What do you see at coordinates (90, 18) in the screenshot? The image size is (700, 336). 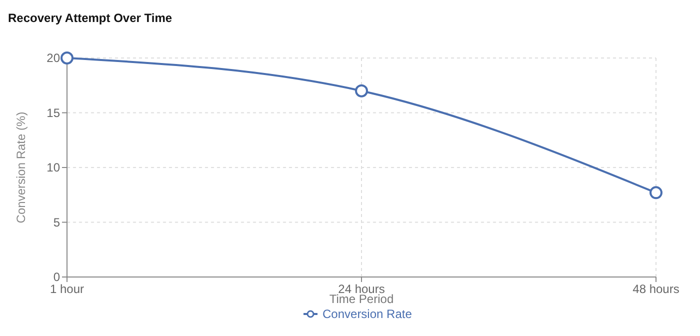 I see `chart-title: Recovery Attempt Over Time` at bounding box center [90, 18].